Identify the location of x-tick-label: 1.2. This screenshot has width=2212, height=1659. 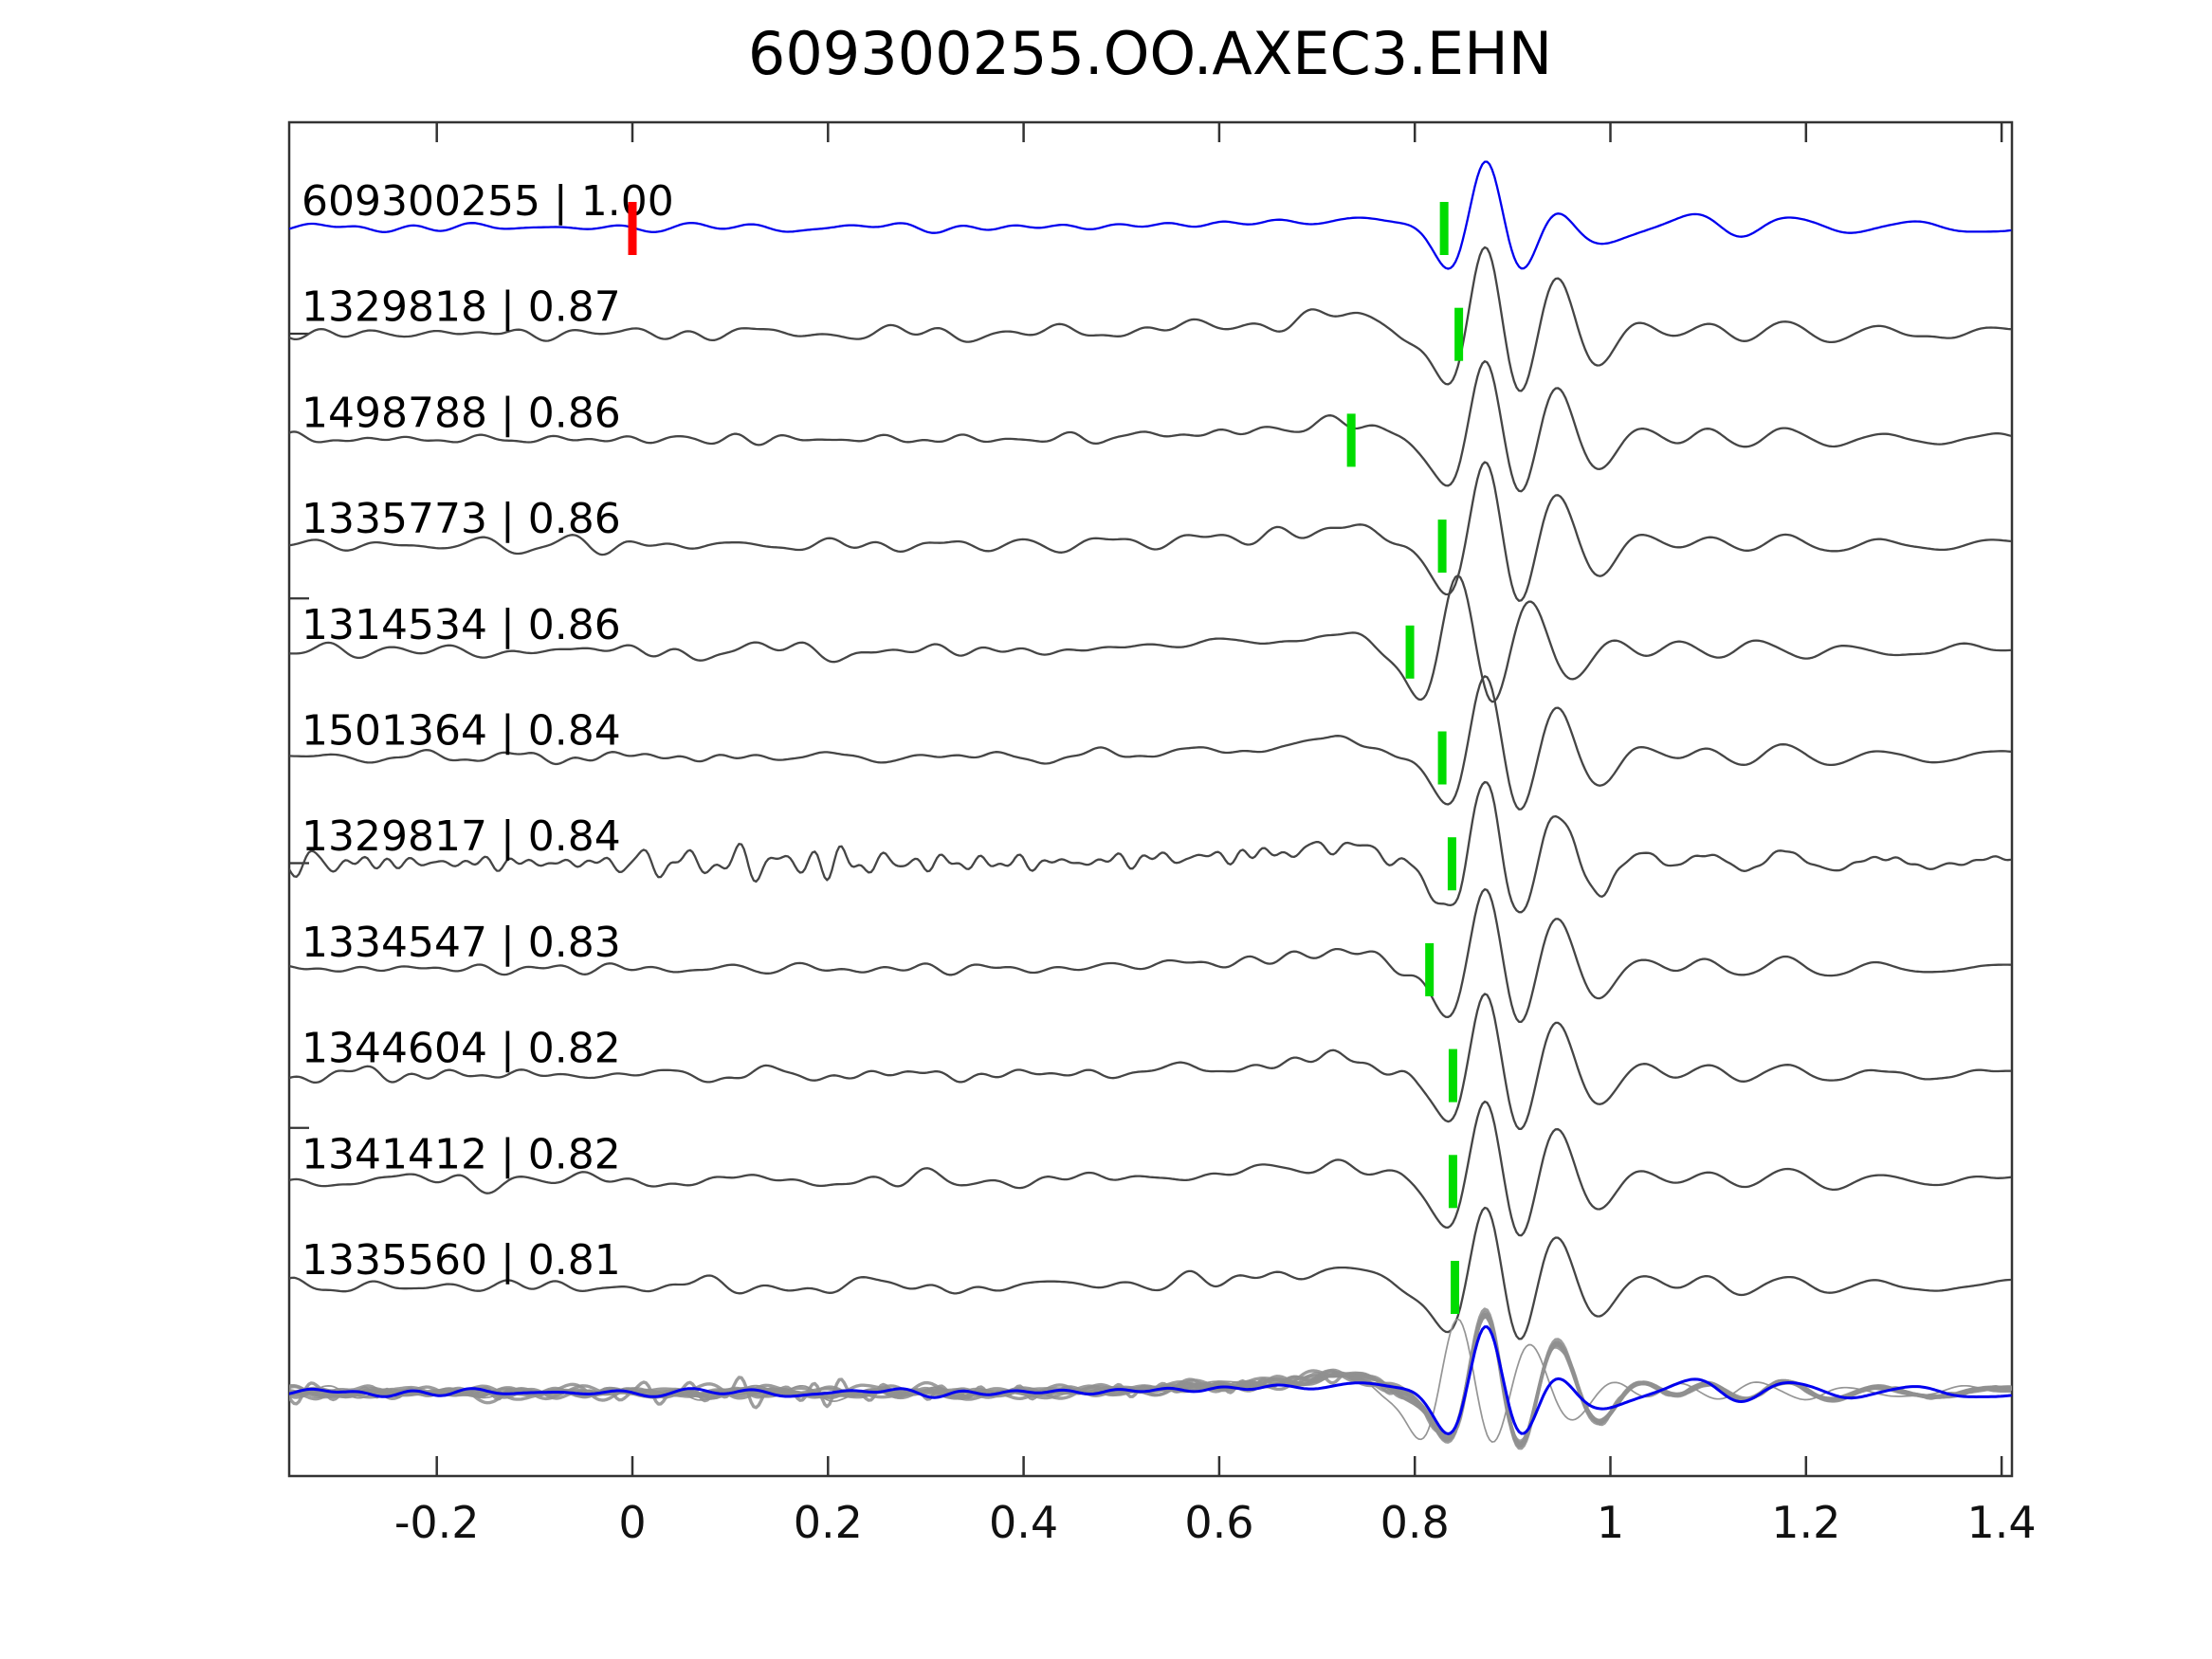
(1805, 1522).